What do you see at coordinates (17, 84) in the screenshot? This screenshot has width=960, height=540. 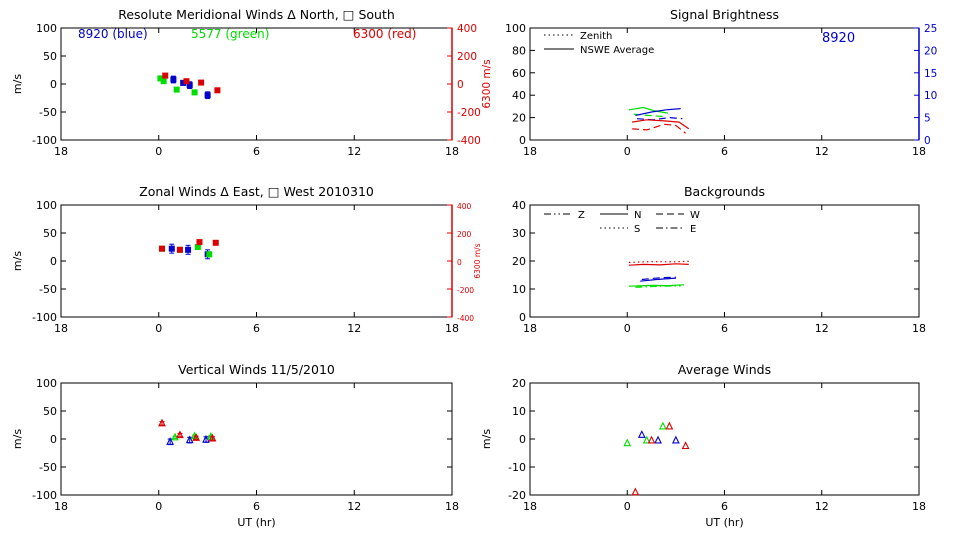 I see `meridional-ylabel: m/s` at bounding box center [17, 84].